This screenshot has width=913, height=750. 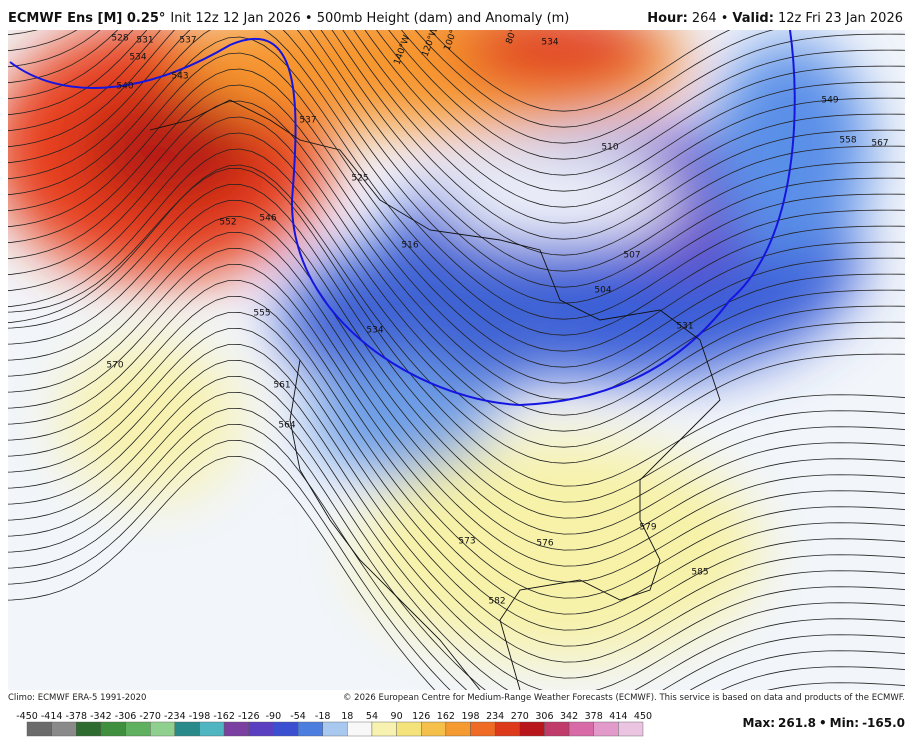 I want to click on colorbar-tick-label: -126, so click(x=249, y=716).